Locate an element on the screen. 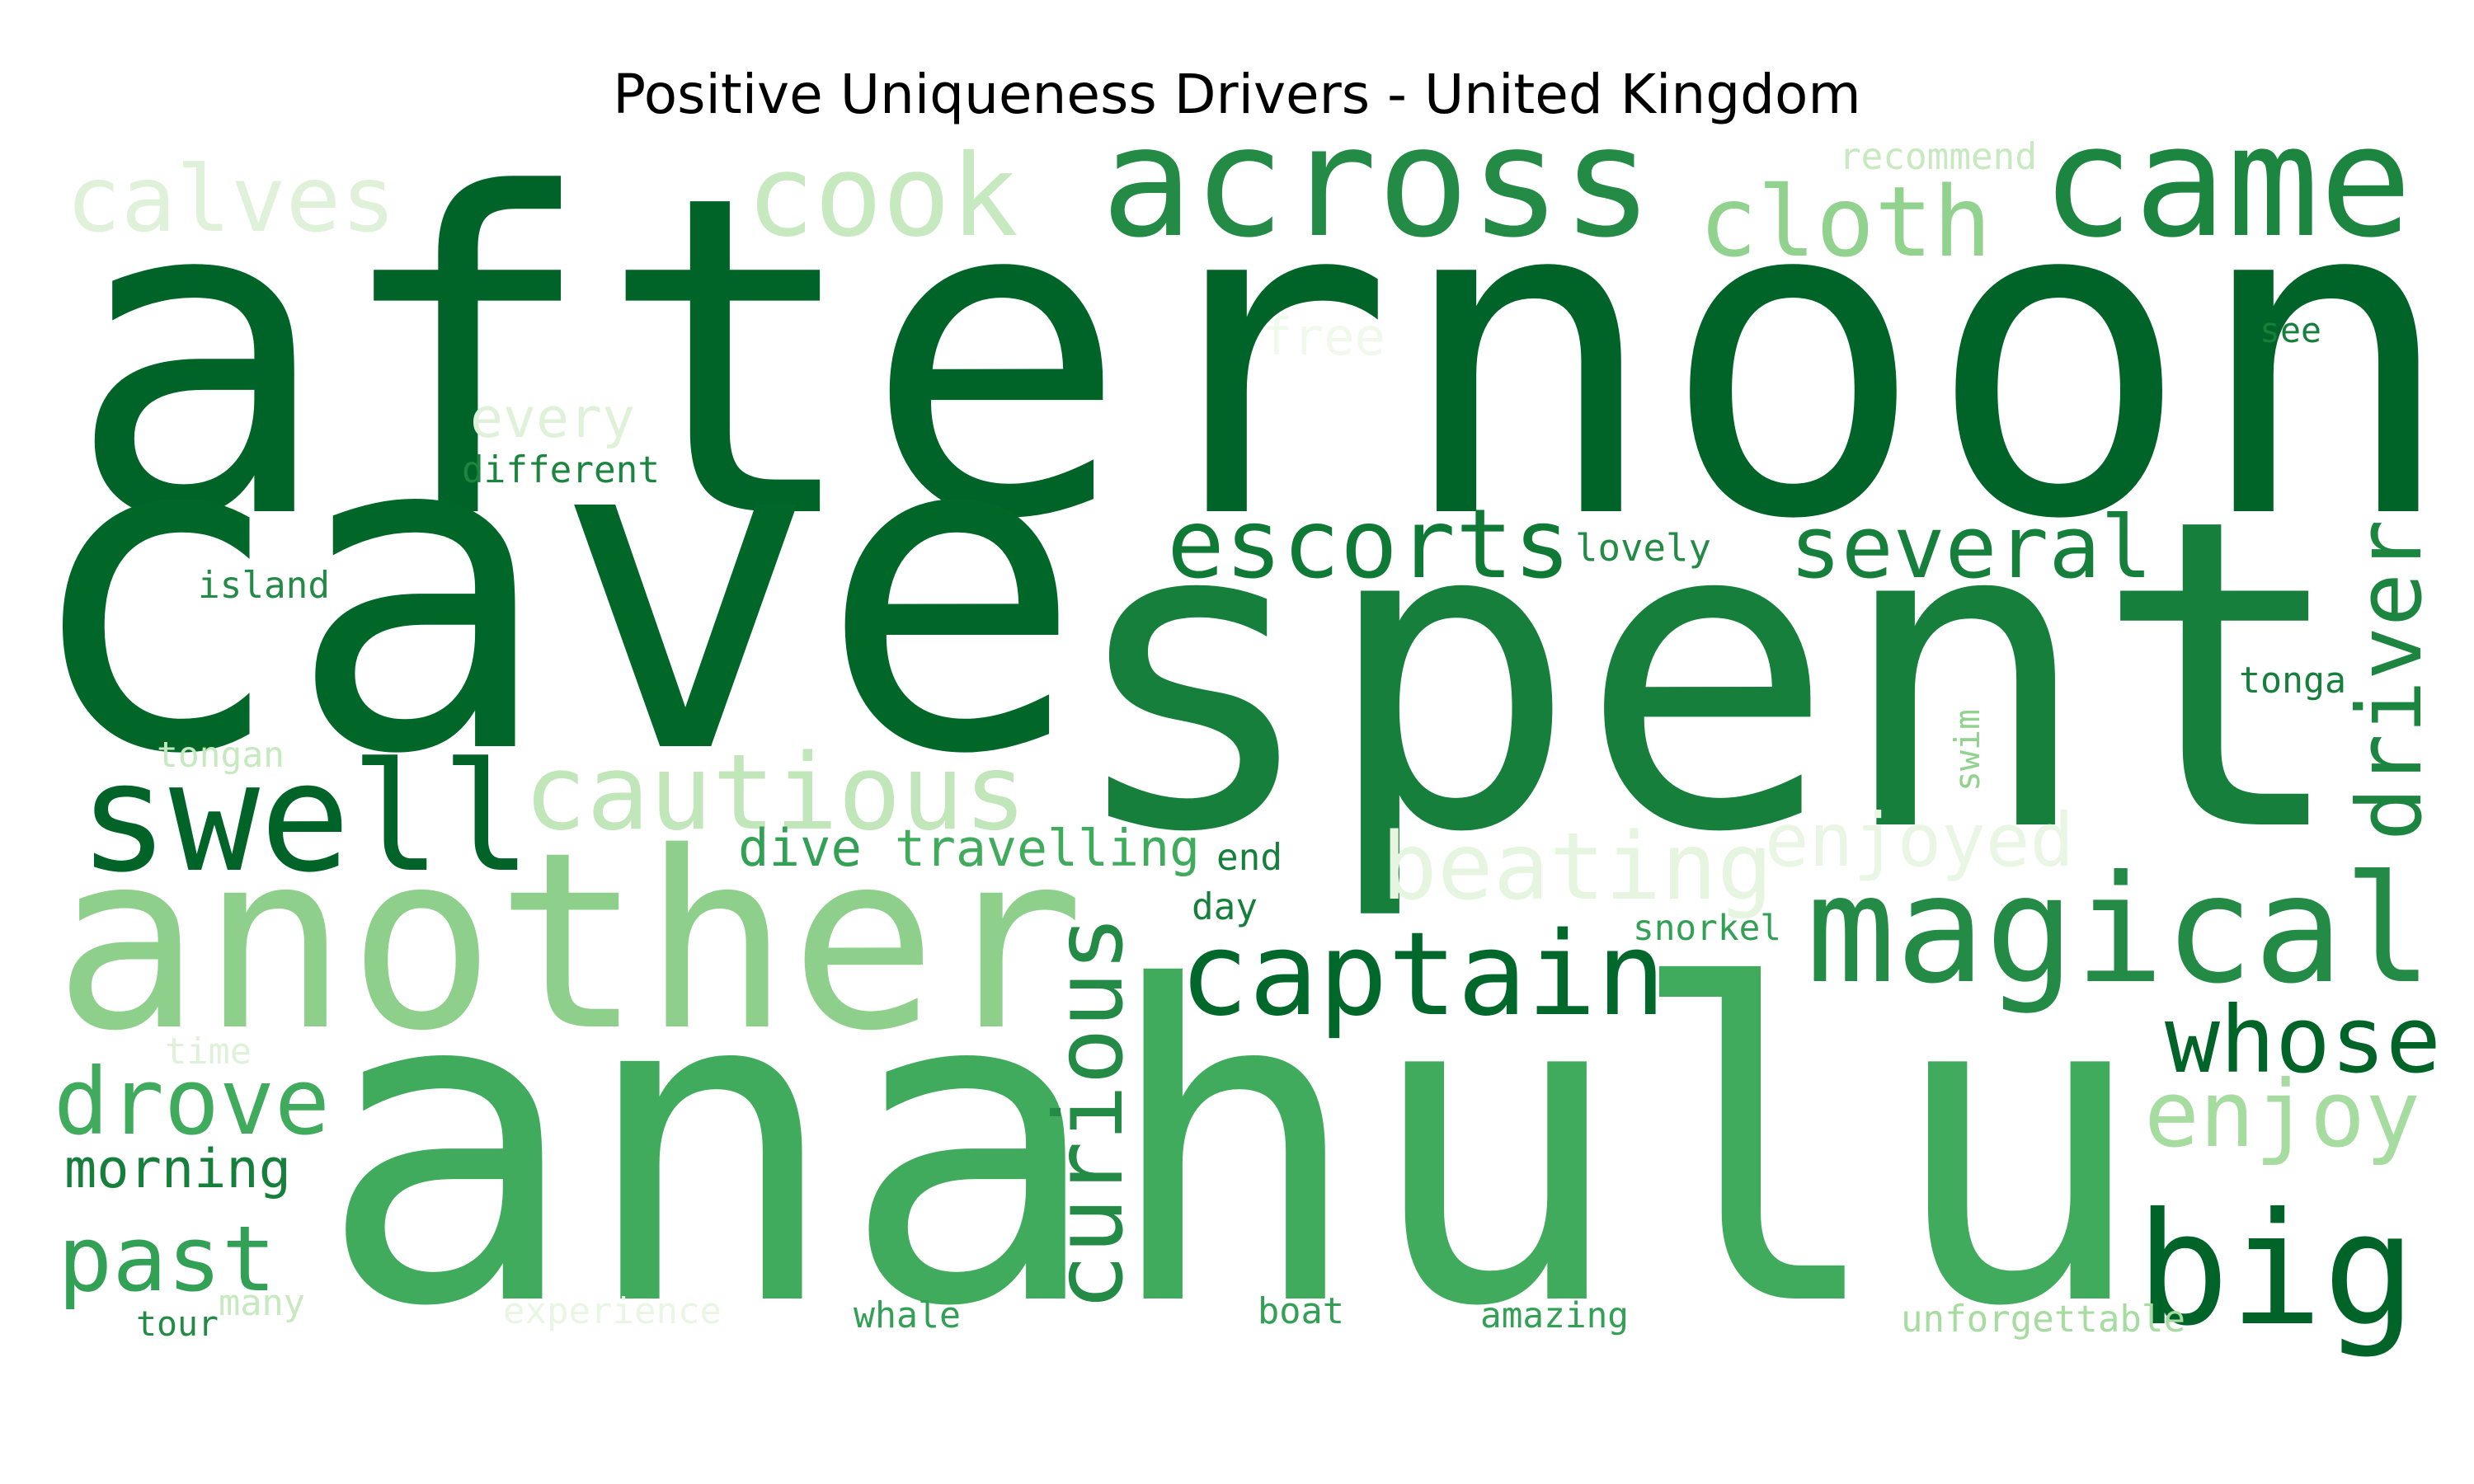 The height and width of the screenshot is (1484, 2474). word-cautious: cautious is located at coordinates (775, 792).